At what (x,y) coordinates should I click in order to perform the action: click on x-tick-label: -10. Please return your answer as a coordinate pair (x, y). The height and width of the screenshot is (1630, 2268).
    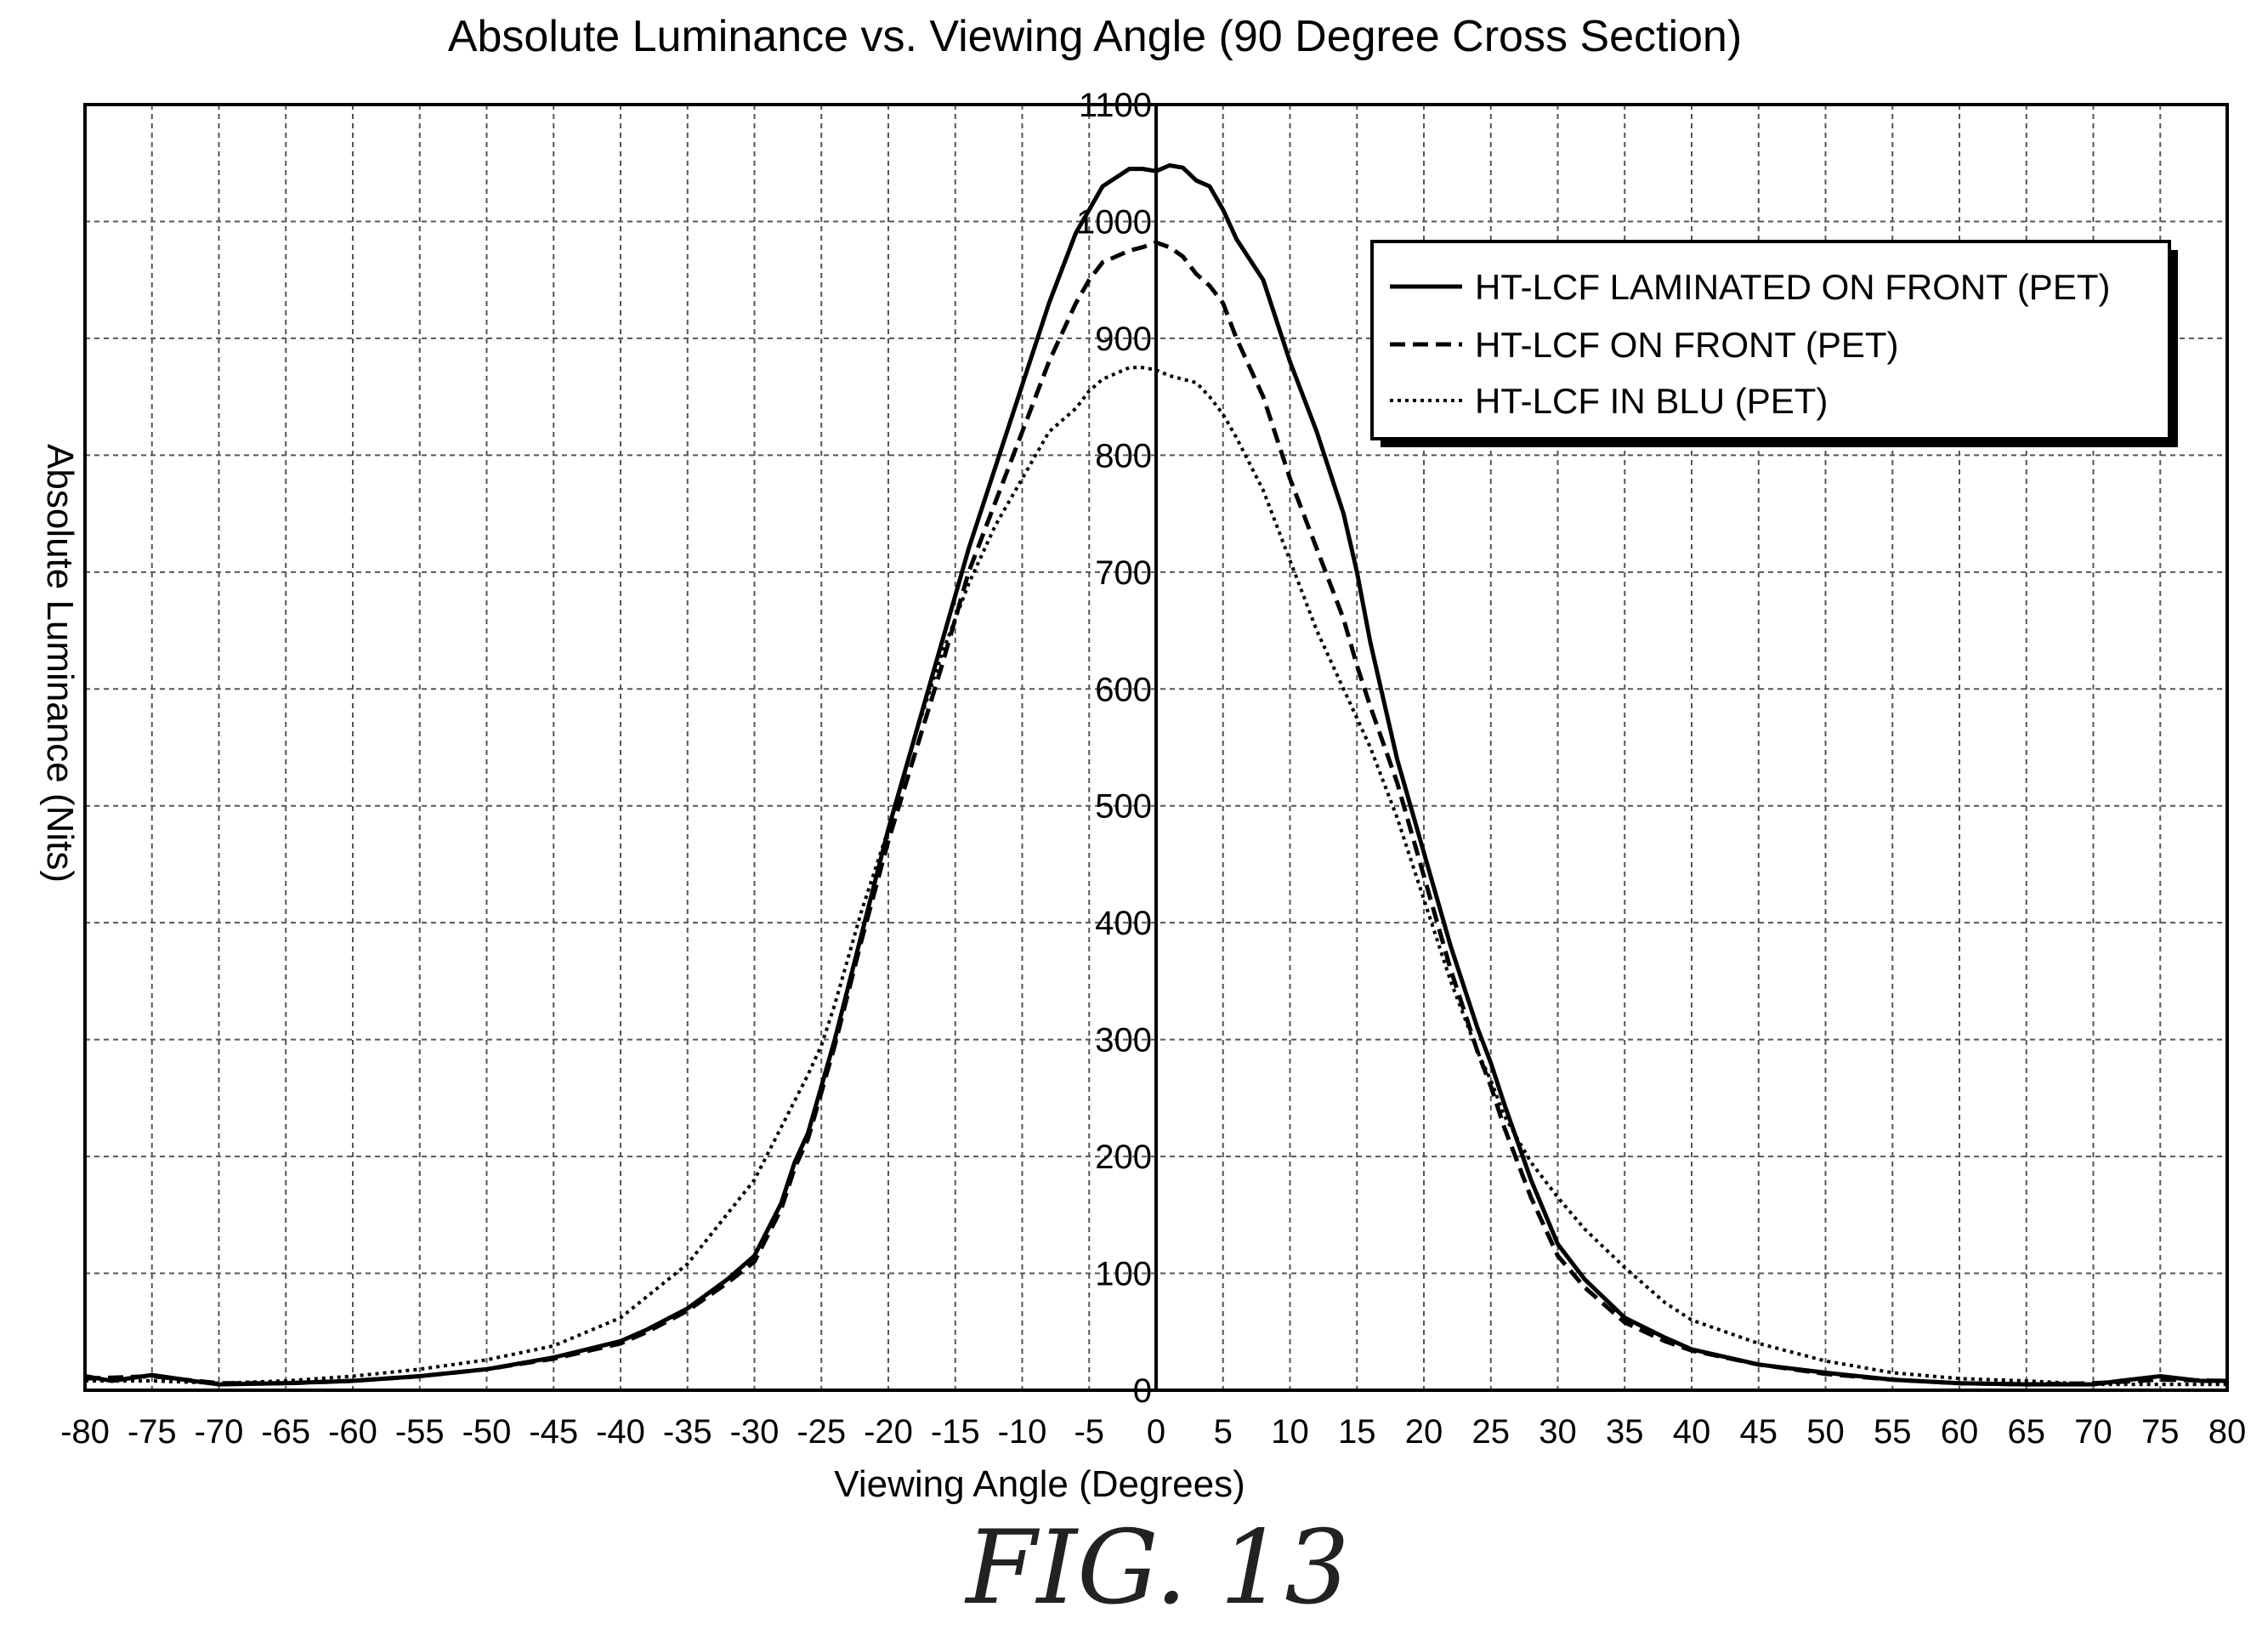
    Looking at the image, I should click on (1022, 1432).